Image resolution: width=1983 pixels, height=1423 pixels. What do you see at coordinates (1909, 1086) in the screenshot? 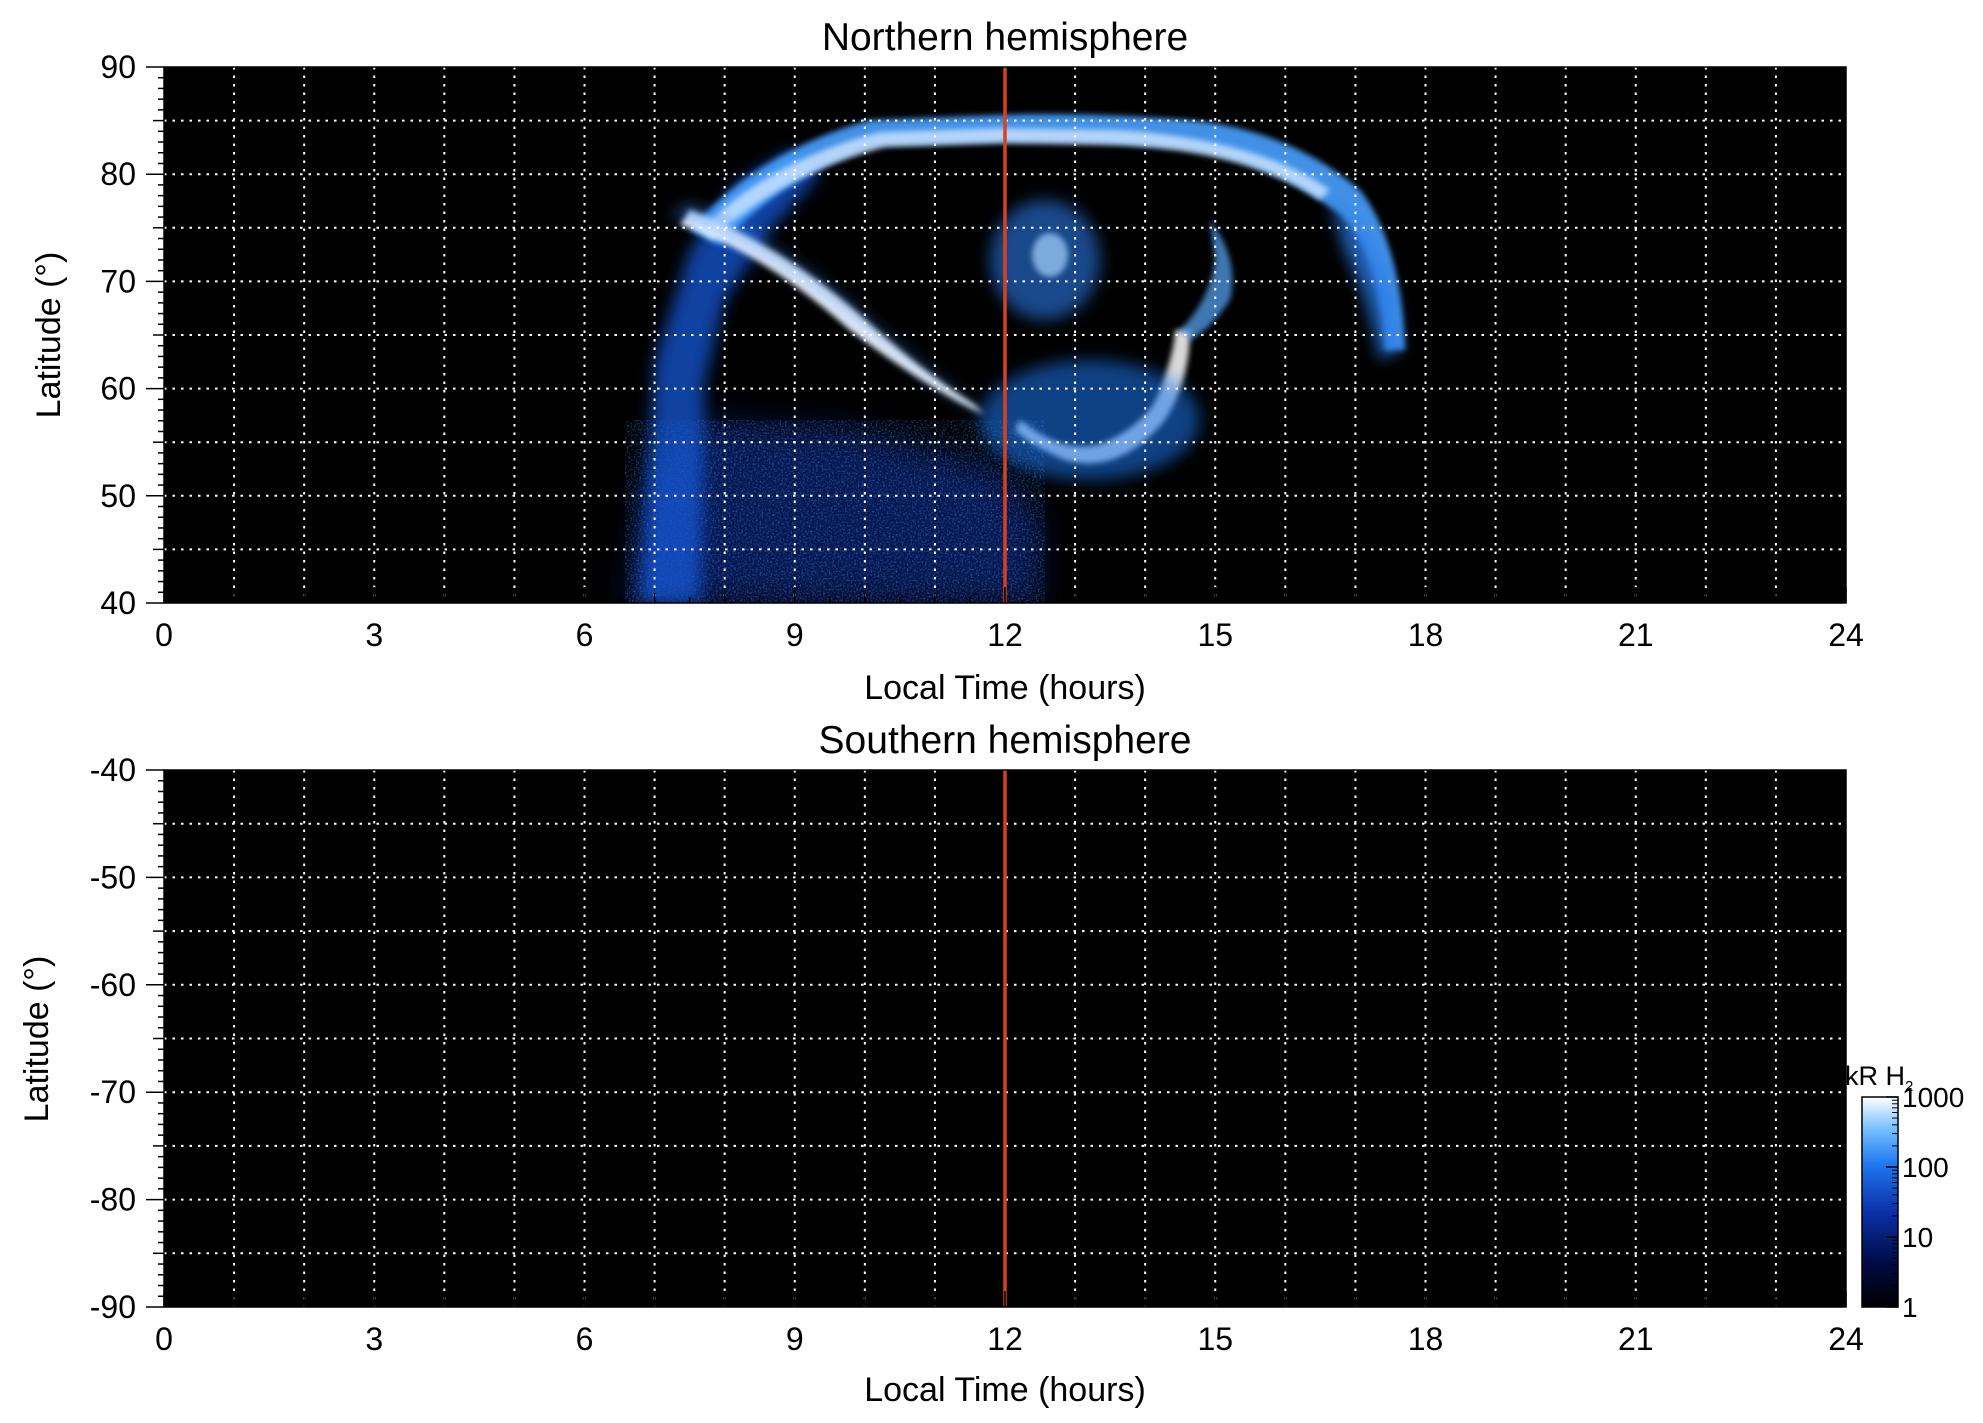
I see `colorbar-label-subscript: 2` at bounding box center [1909, 1086].